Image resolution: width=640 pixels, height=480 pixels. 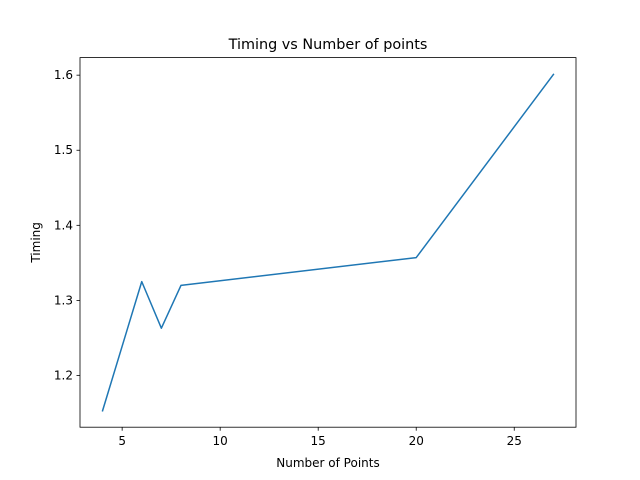 What do you see at coordinates (63, 75) in the screenshot?
I see `y-tick-label: 1.6` at bounding box center [63, 75].